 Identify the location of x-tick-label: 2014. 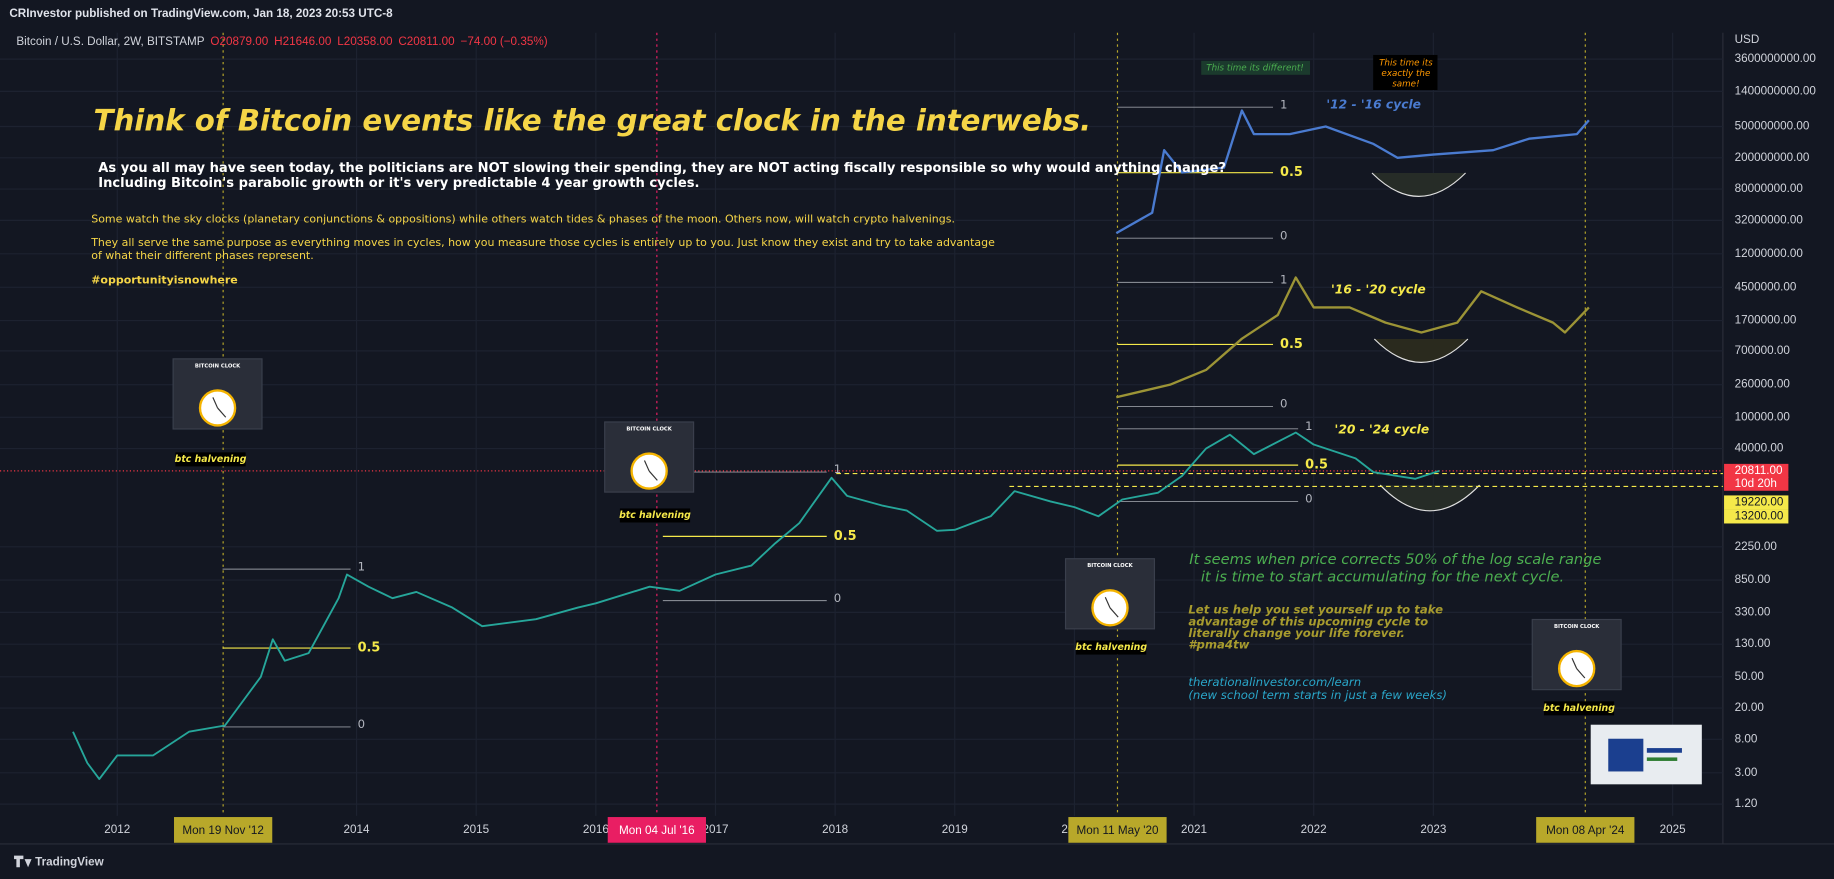
(357, 829).